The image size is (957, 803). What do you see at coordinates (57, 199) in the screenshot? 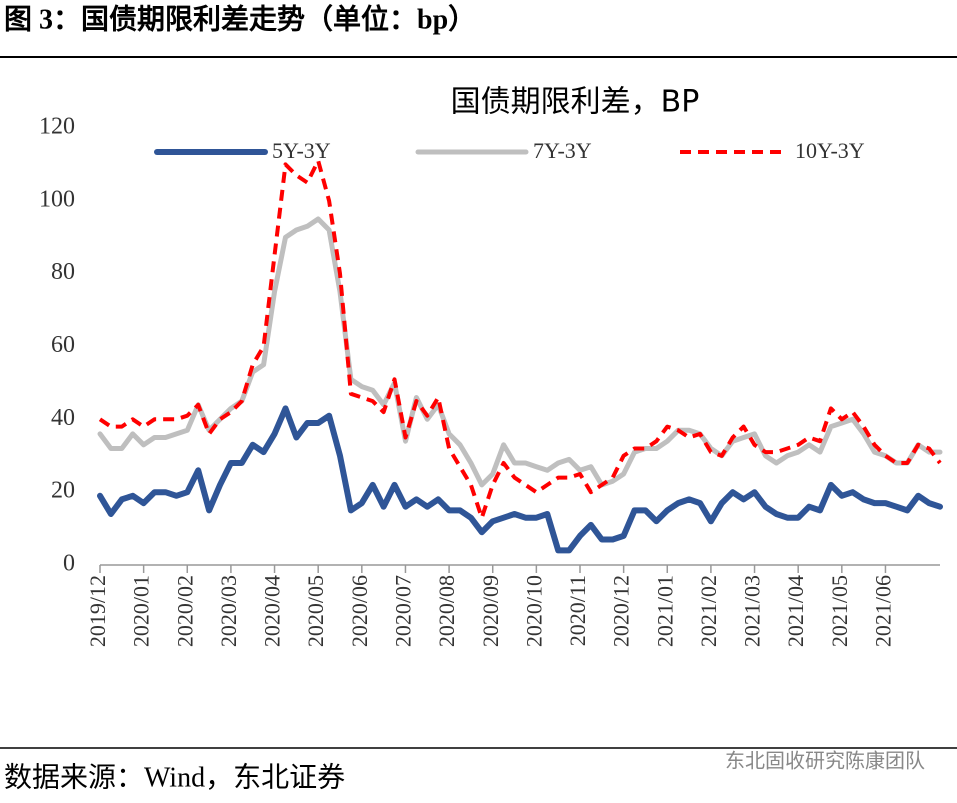
I see `y-tick-label: 100` at bounding box center [57, 199].